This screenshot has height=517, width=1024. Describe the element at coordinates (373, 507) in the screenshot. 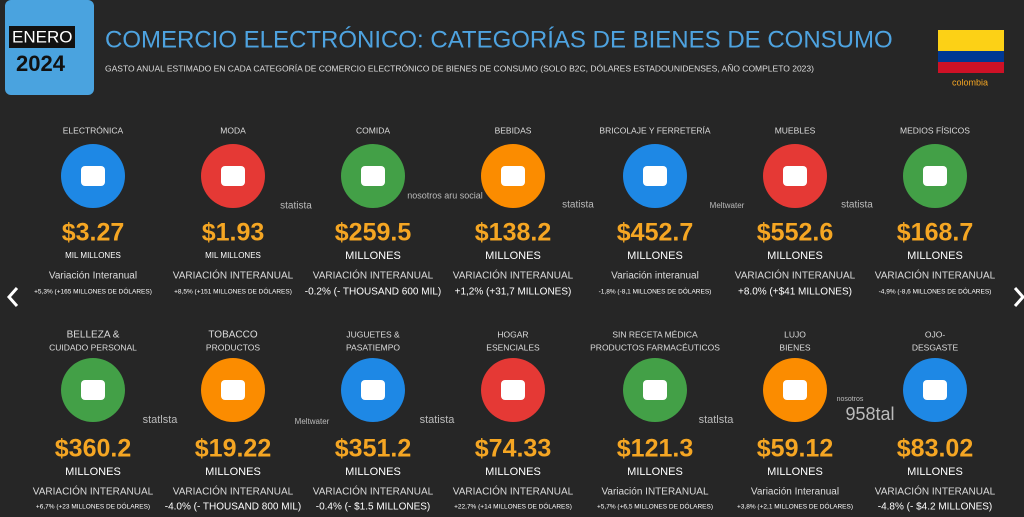

I see `change: -0.4% (- $1.5 MILLONES)` at that location.